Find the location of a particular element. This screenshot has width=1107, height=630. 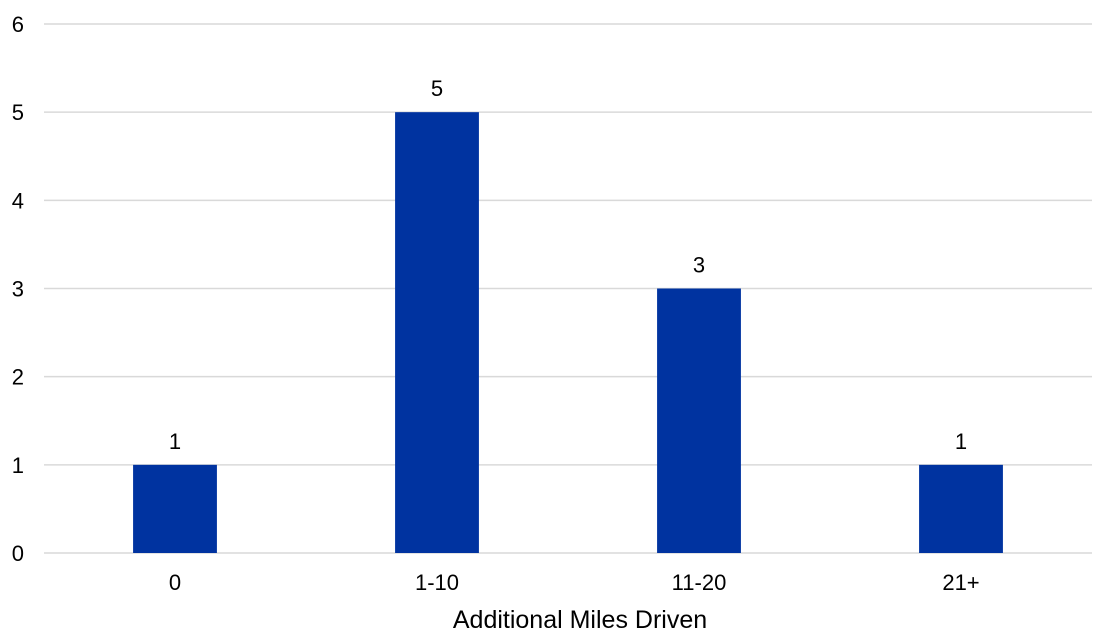

y-tick-label-3: 3 is located at coordinates (18, 289).